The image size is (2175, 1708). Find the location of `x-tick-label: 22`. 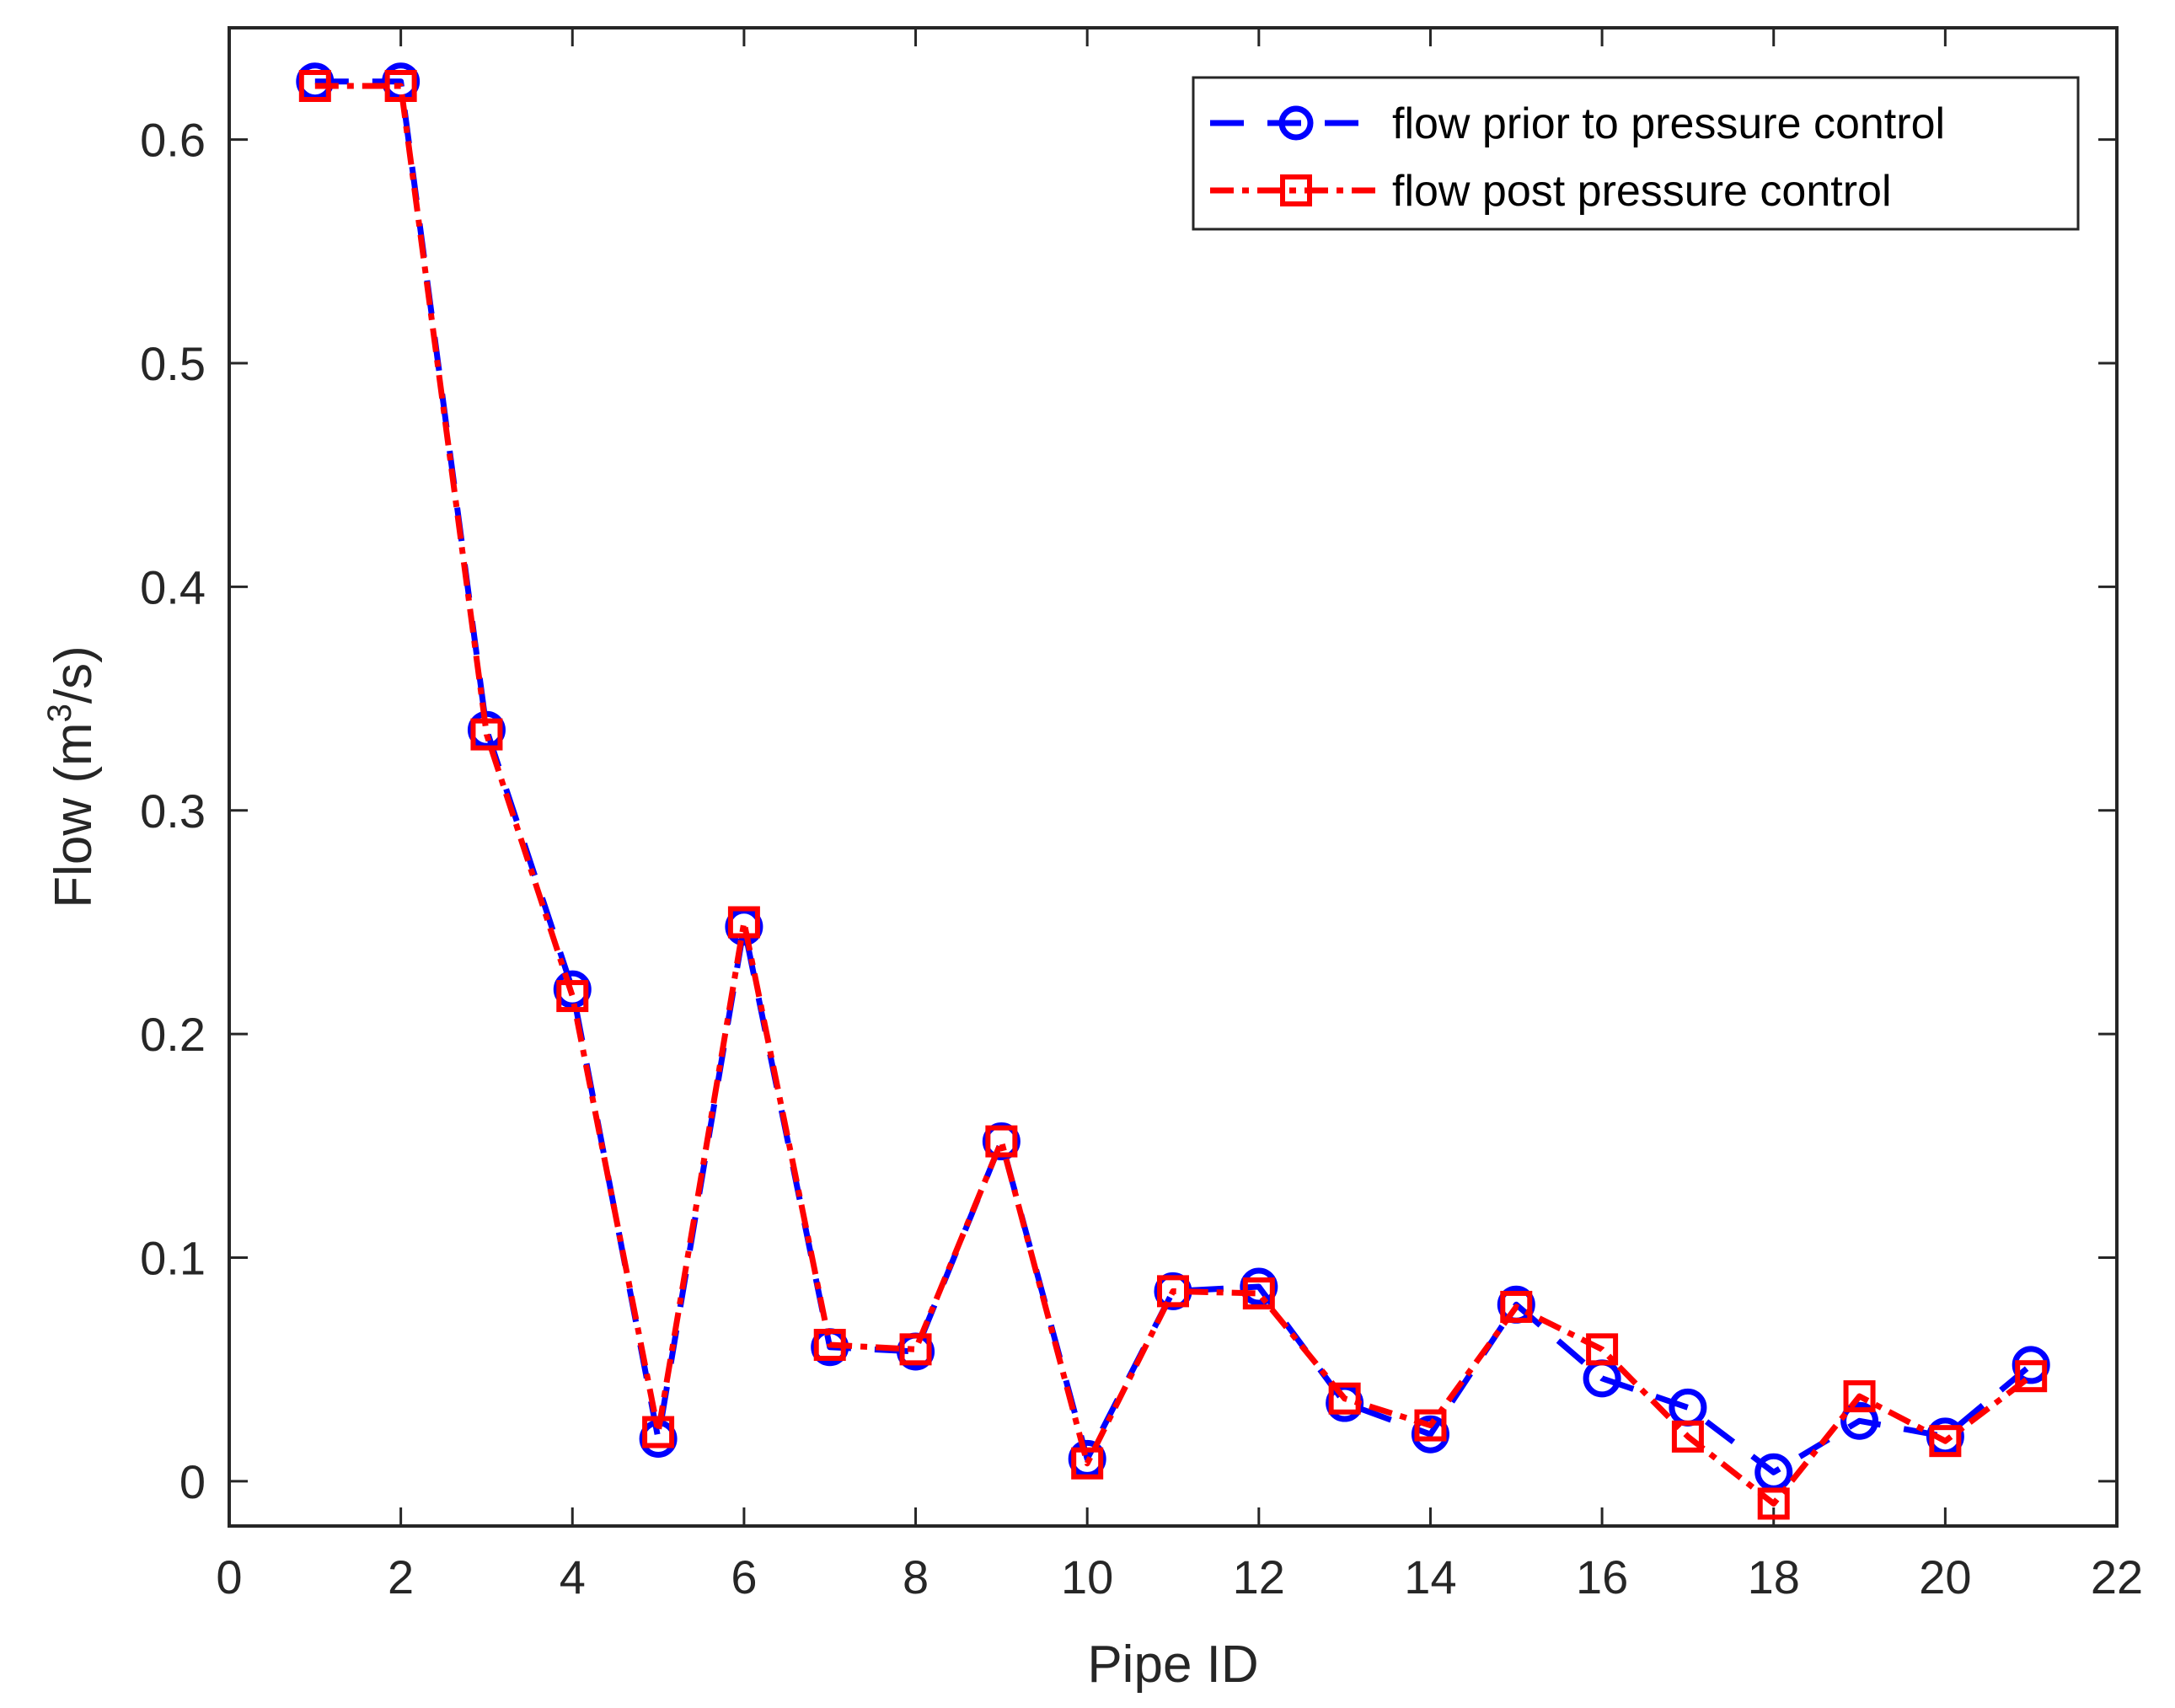

x-tick-label: 22 is located at coordinates (2117, 1577).